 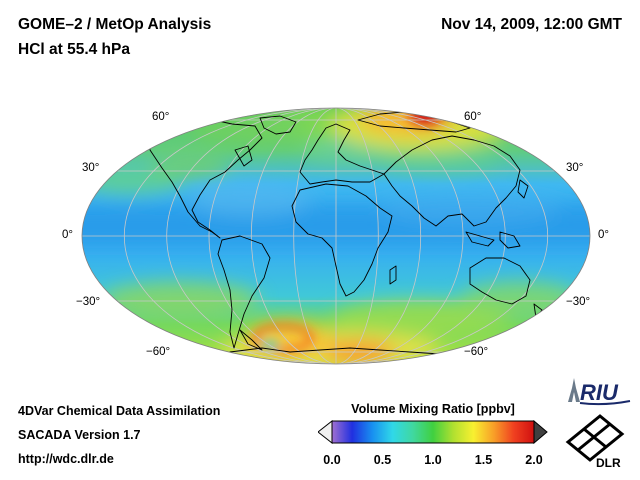 What do you see at coordinates (578, 302) in the screenshot?
I see `lat-label-right-s30: −30°` at bounding box center [578, 302].